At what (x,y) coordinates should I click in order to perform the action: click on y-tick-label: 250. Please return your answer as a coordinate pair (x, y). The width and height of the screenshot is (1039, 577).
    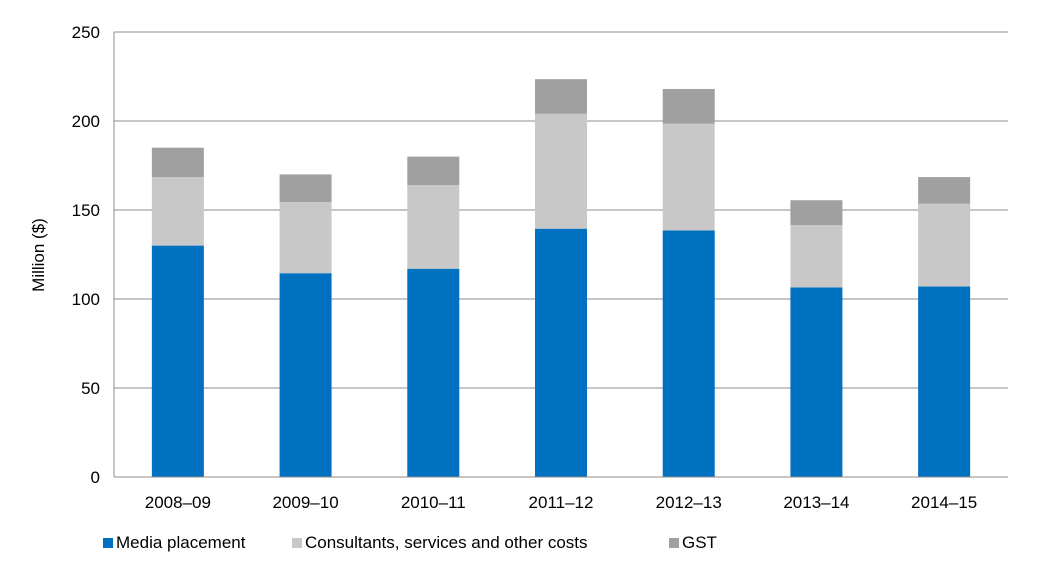
    Looking at the image, I should click on (86, 32).